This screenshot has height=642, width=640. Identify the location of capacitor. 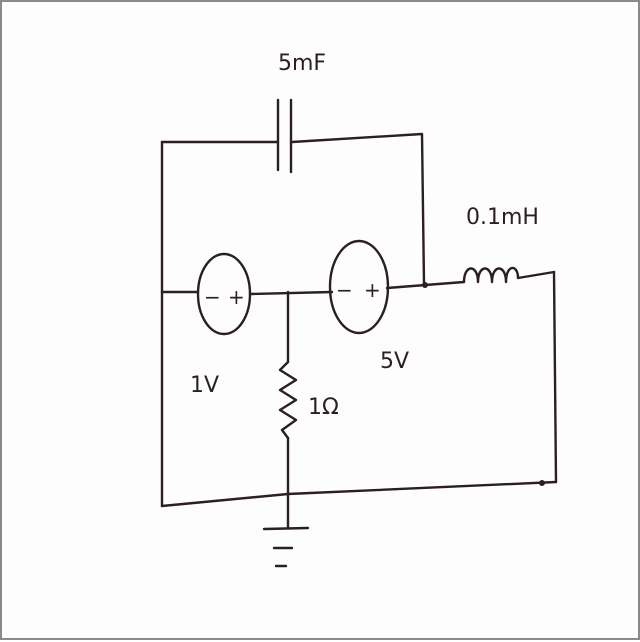
(284, 136).